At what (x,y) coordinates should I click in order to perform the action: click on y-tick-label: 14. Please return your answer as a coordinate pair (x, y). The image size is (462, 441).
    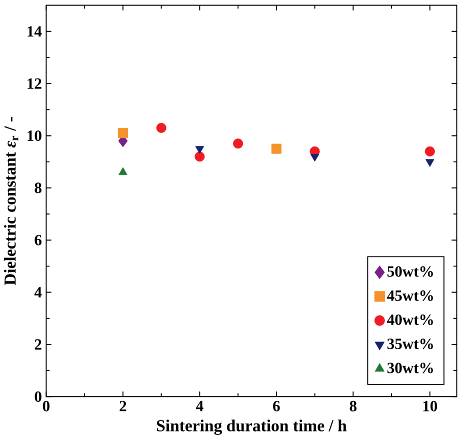
    Looking at the image, I should click on (35, 31).